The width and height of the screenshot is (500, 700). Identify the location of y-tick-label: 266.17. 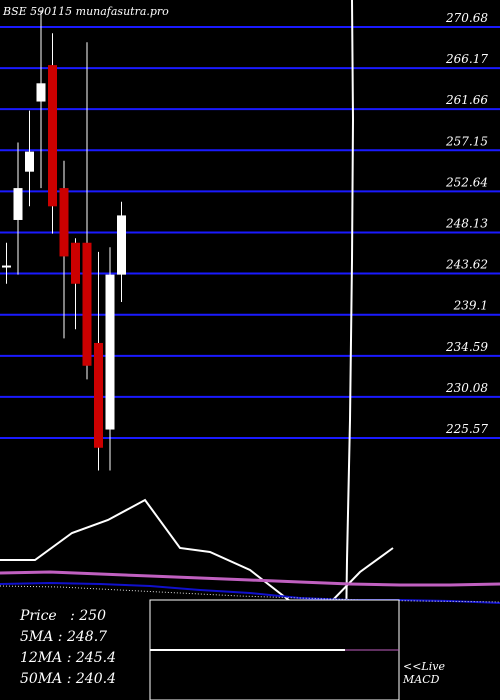
(466, 59).